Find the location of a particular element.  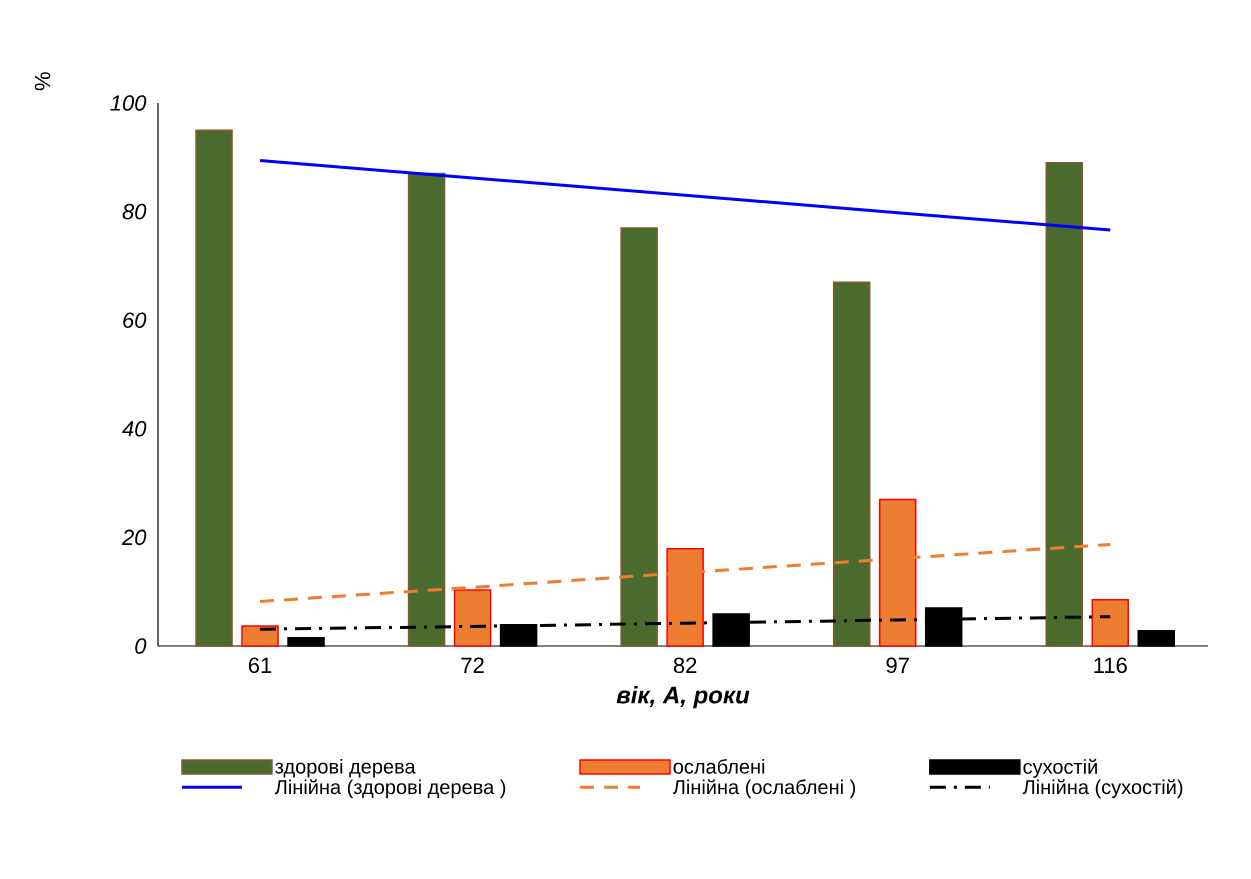

x-tick-label: 116 is located at coordinates (1110, 665).